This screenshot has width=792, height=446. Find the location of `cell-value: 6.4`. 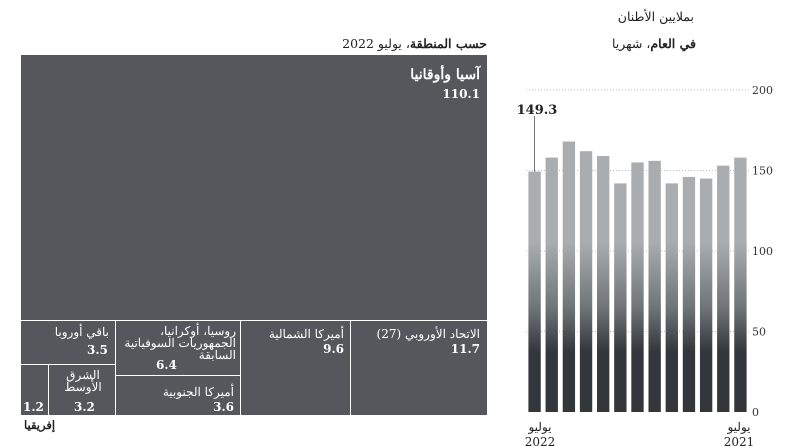

cell-value: 6.4 is located at coordinates (166, 365).